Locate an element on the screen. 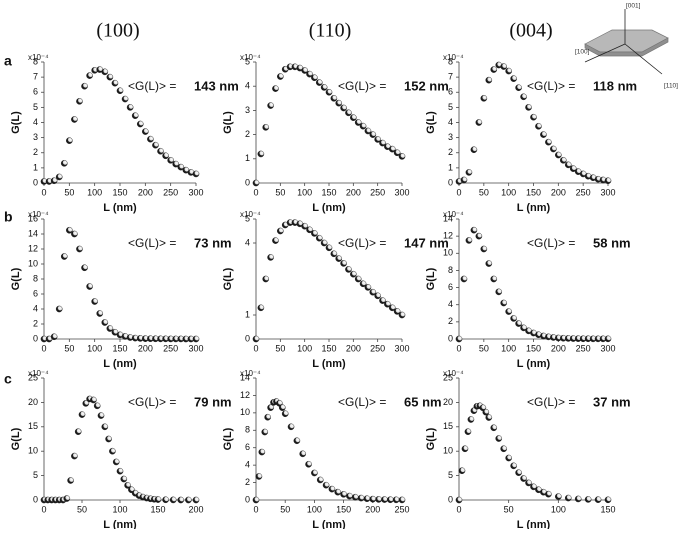 This screenshot has height=534, width=685. crystal-inset: [001] [100] [110] is located at coordinates (626, 46).